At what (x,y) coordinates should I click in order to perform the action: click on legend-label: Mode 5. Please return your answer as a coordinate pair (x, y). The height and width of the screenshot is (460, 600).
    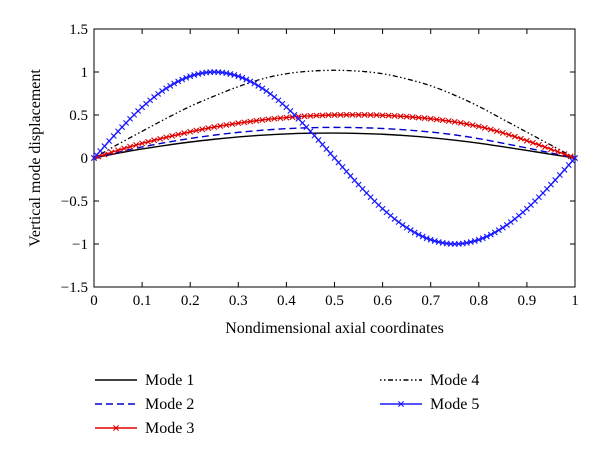
    Looking at the image, I should click on (454, 404).